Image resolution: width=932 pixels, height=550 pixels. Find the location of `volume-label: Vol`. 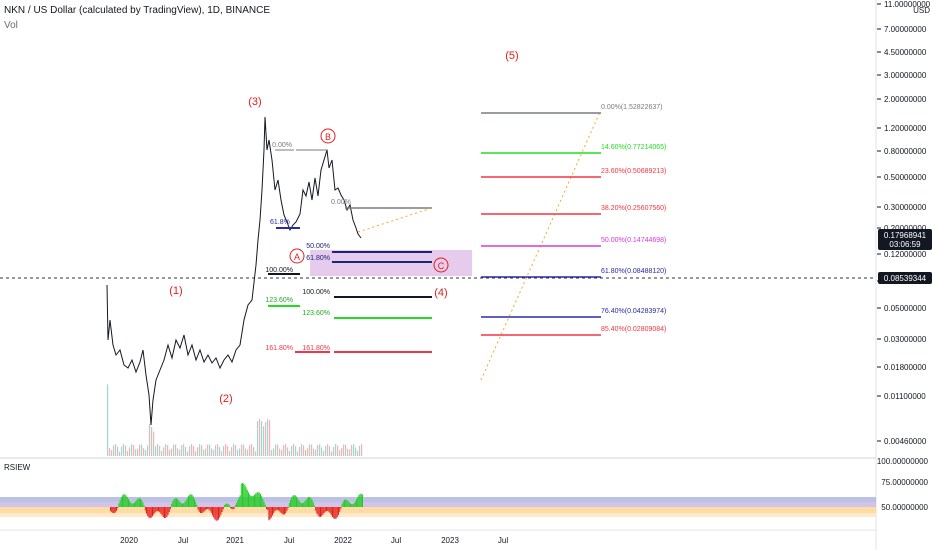

volume-label: Vol is located at coordinates (11, 25).